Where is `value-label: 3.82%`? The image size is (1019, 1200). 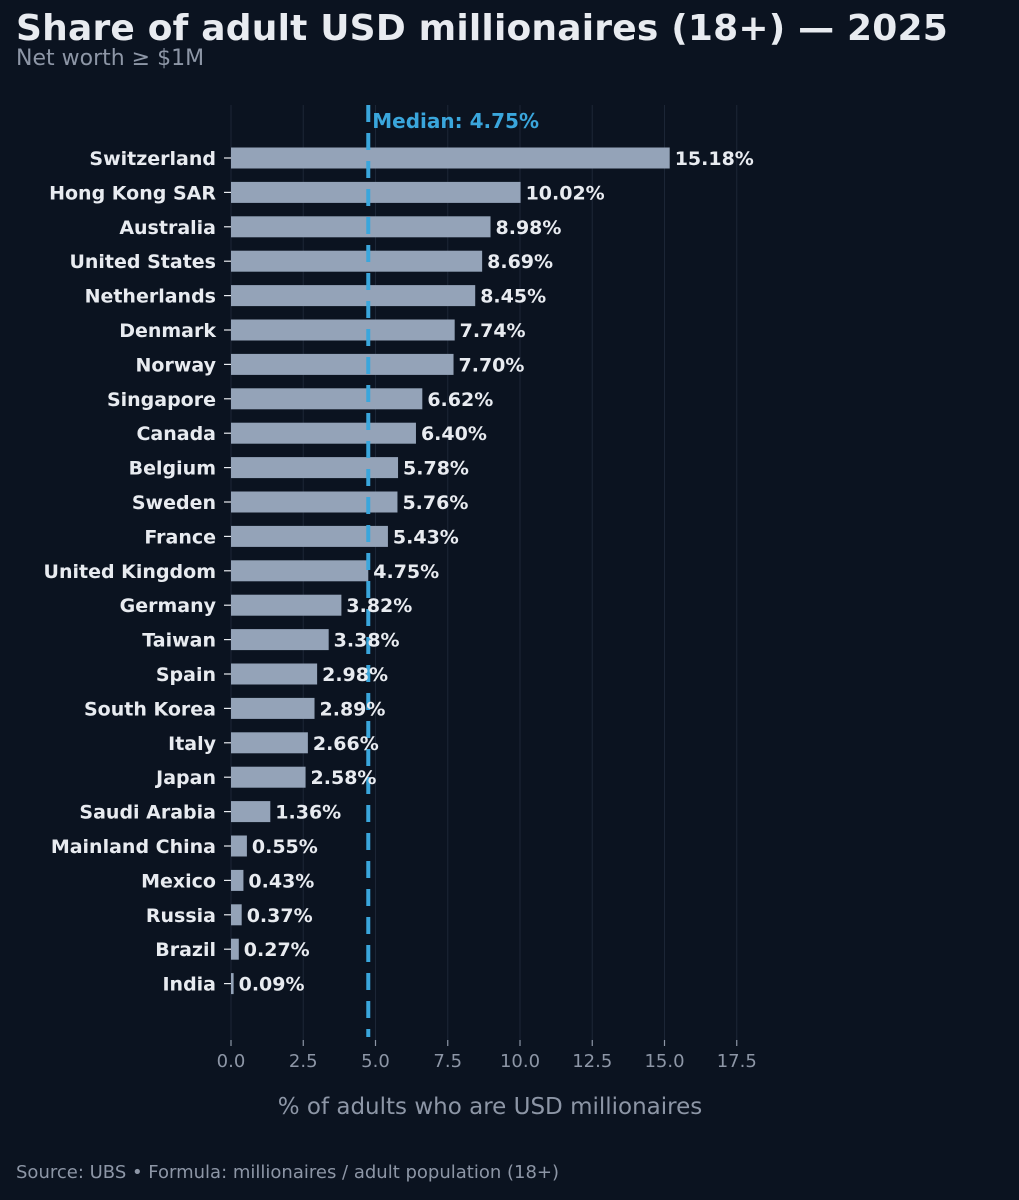 value-label: 3.82% is located at coordinates (379, 606).